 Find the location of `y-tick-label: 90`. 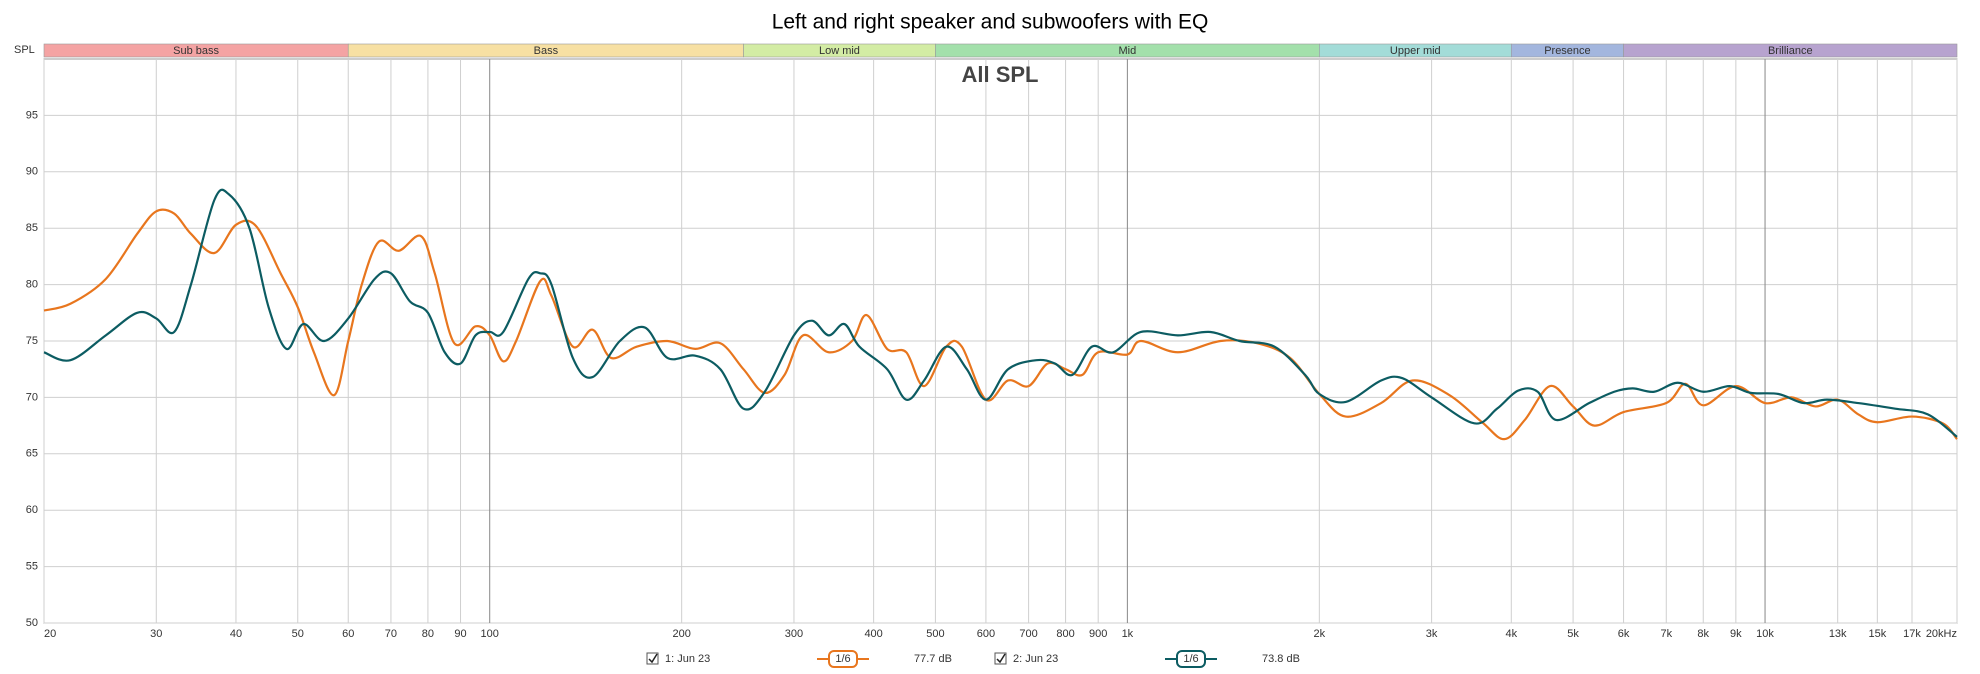

y-tick-label: 90 is located at coordinates (32, 172).